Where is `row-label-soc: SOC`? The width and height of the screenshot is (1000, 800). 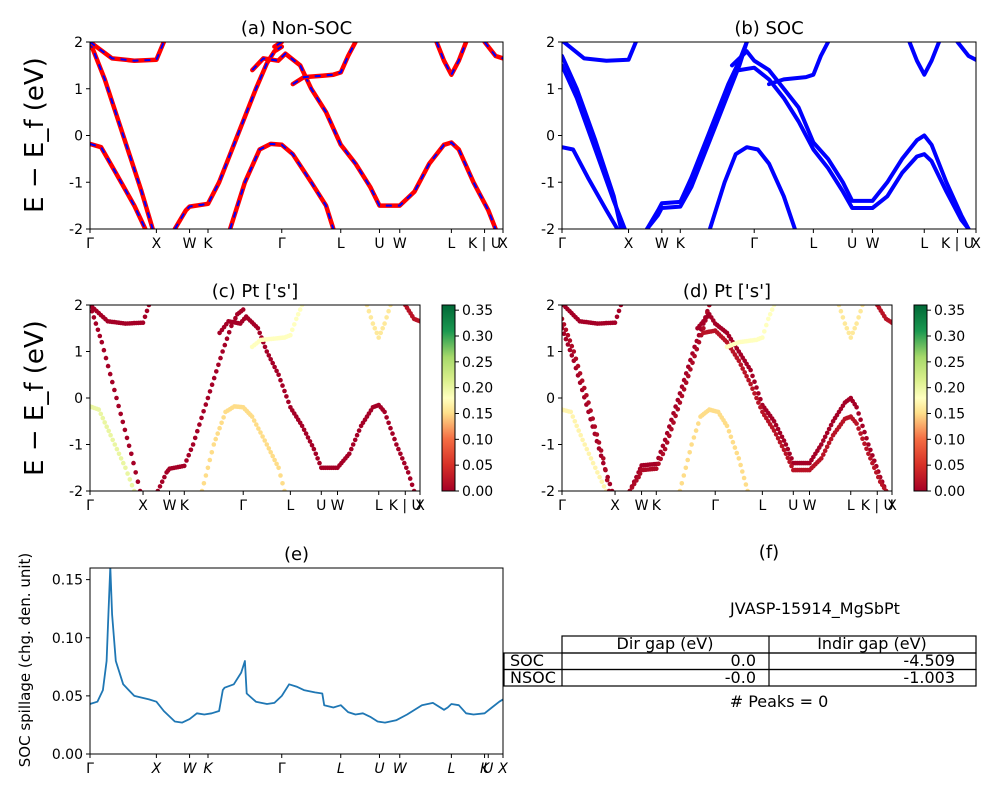 row-label-soc: SOC is located at coordinates (527, 660).